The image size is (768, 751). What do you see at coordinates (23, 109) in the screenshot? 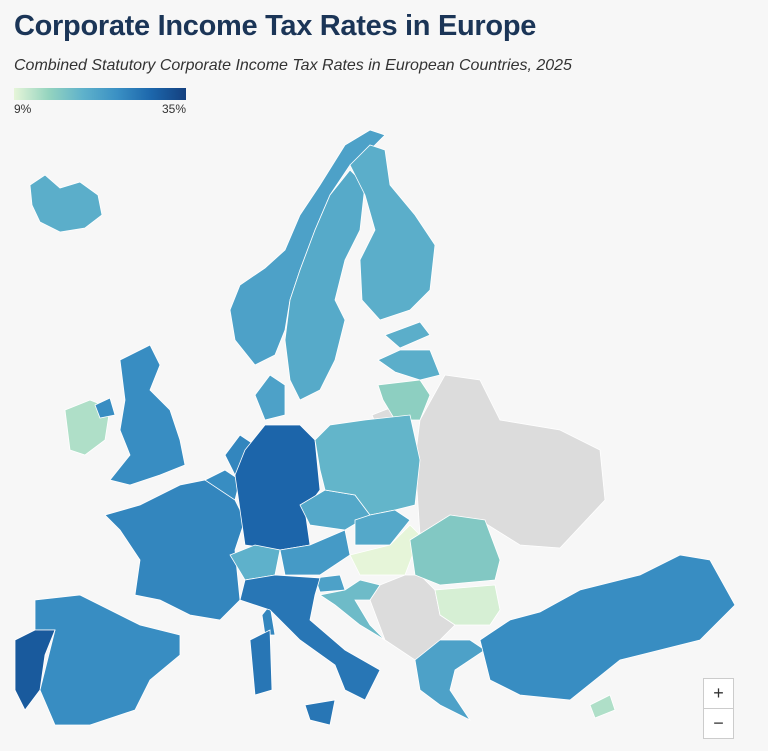
I see `legend-min-label: 9%` at bounding box center [23, 109].